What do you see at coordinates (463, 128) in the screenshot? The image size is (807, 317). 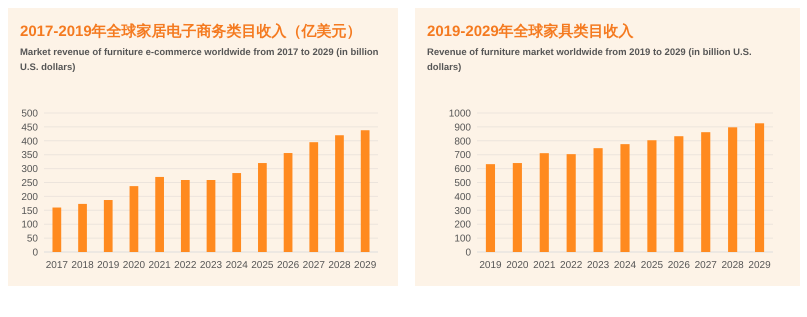 I see `y-tick-label: 900` at bounding box center [463, 128].